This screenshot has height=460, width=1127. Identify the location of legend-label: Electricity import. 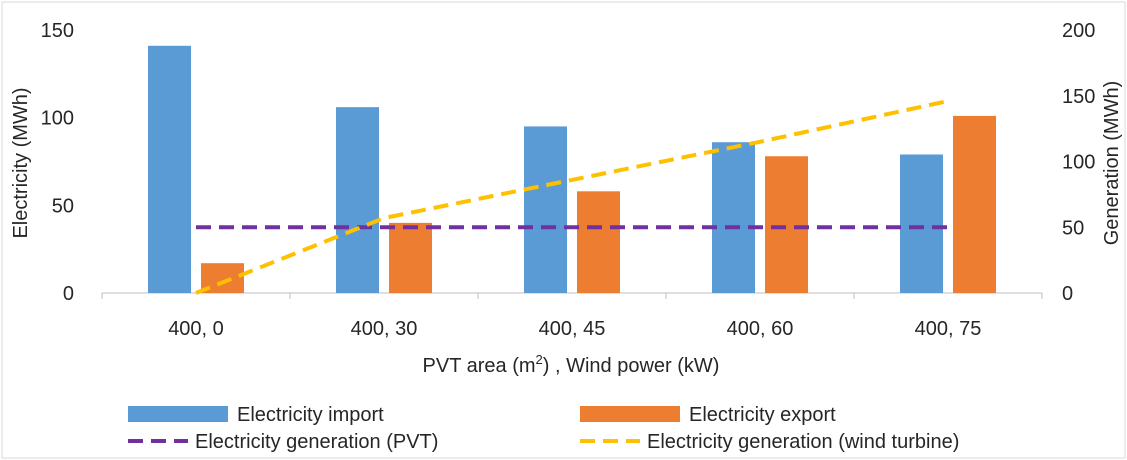
(310, 415).